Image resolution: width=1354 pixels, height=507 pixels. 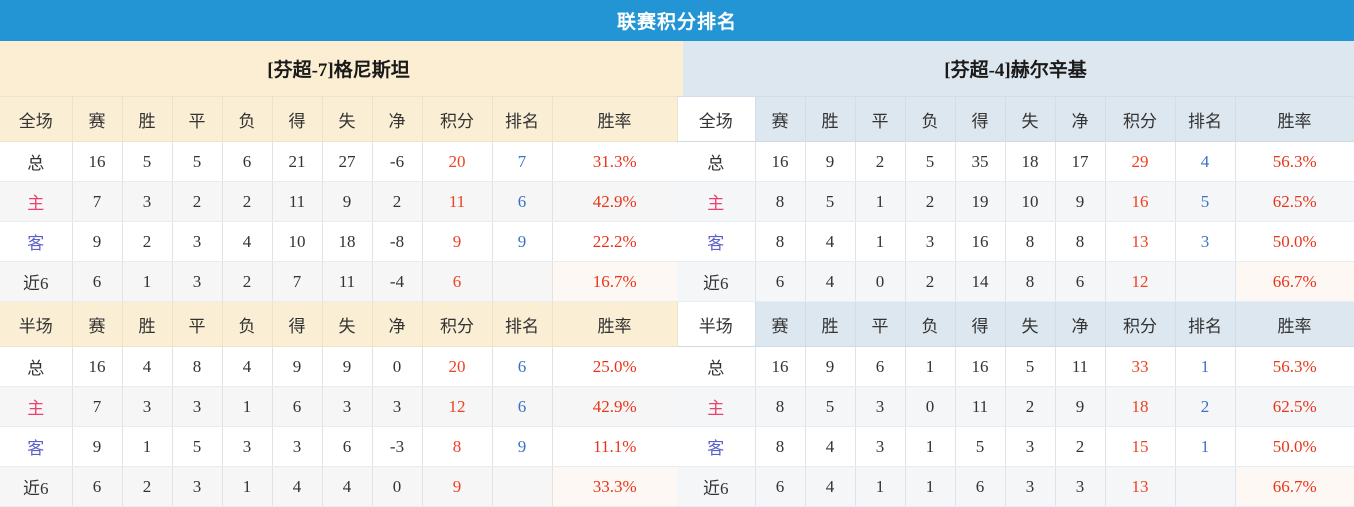 I want to click on cell-draws: 5, so click(x=197, y=161).